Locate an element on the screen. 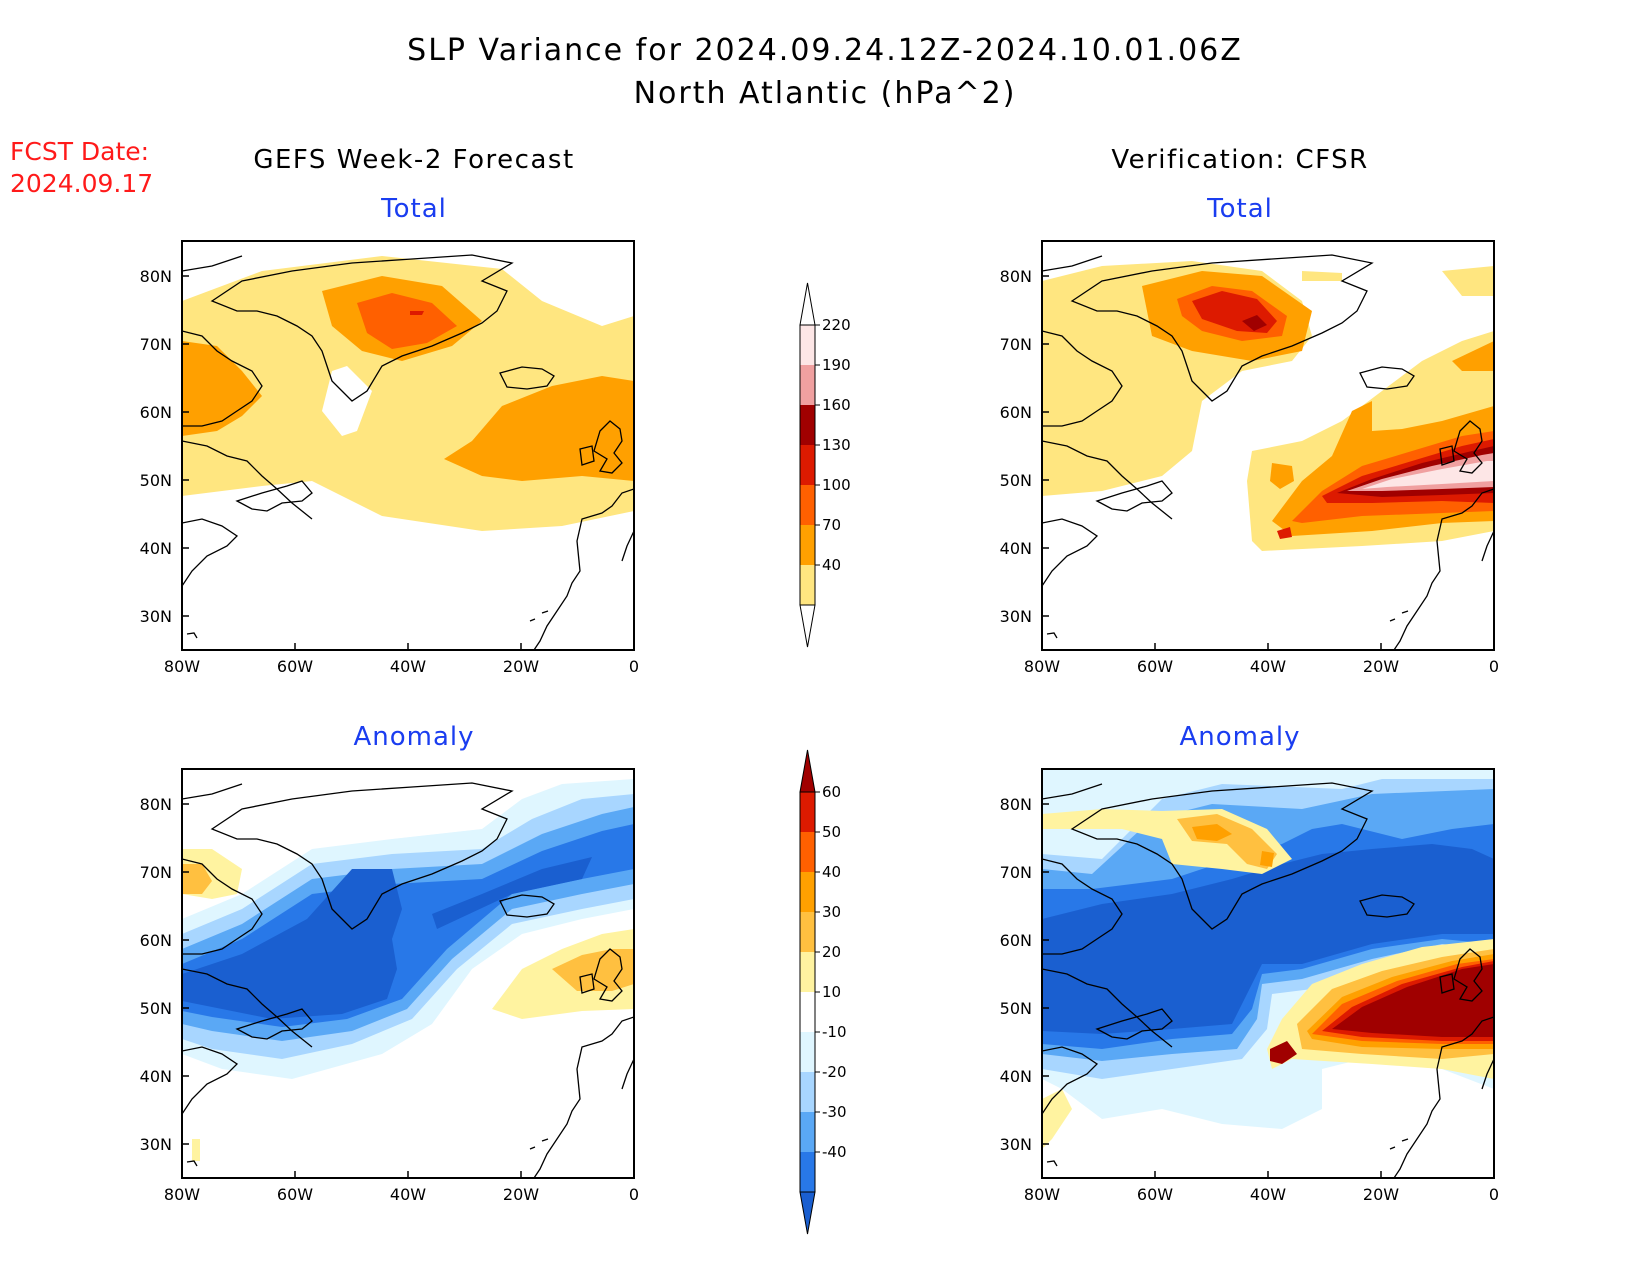 This screenshot has width=1650, height=1275. colorbar-total-label: 70 is located at coordinates (831, 525).